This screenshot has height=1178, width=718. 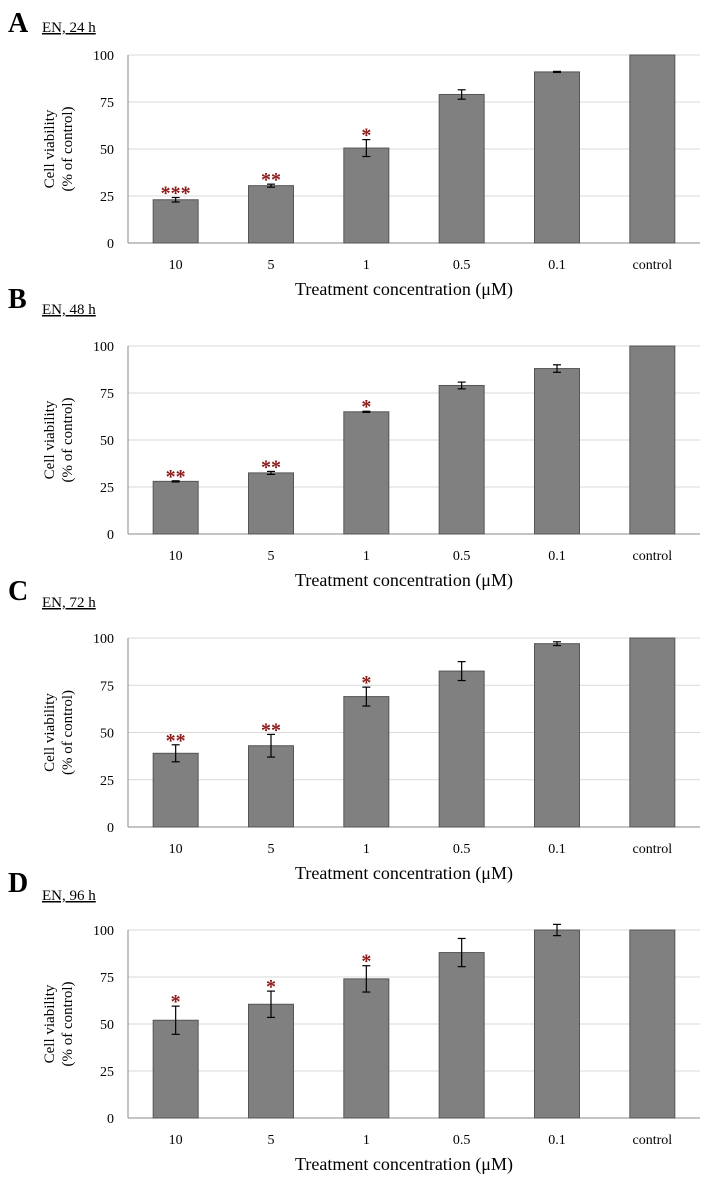 What do you see at coordinates (69, 28) in the screenshot?
I see `panel-title: EN, 24 h` at bounding box center [69, 28].